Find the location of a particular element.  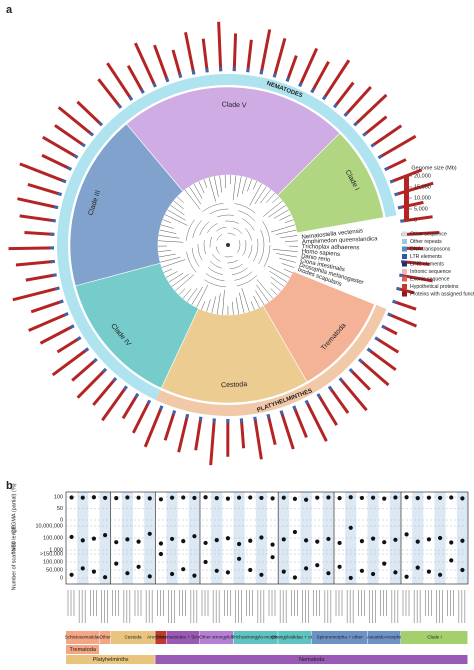

y-tick-label: 50 is located at coordinates (60, 509).